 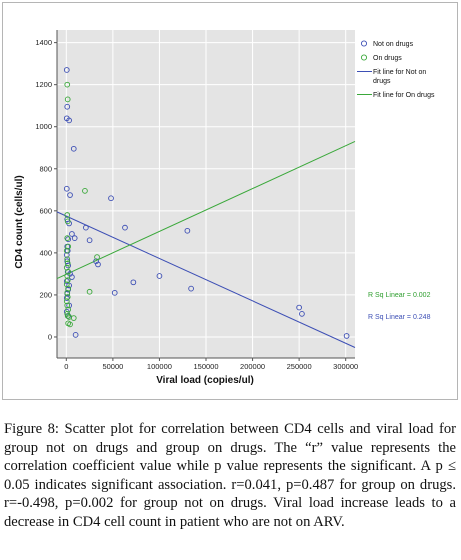 What do you see at coordinates (50, 336) in the screenshot?
I see `y-tick-label: 0` at bounding box center [50, 336].